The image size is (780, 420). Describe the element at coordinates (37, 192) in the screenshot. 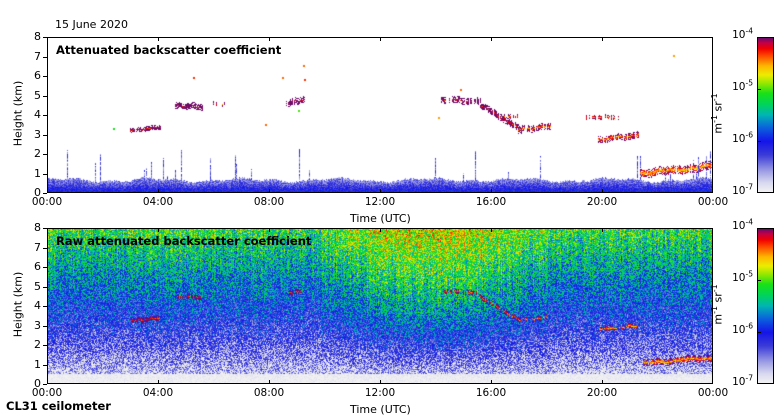

I see `y-tick-label: 0` at that location.